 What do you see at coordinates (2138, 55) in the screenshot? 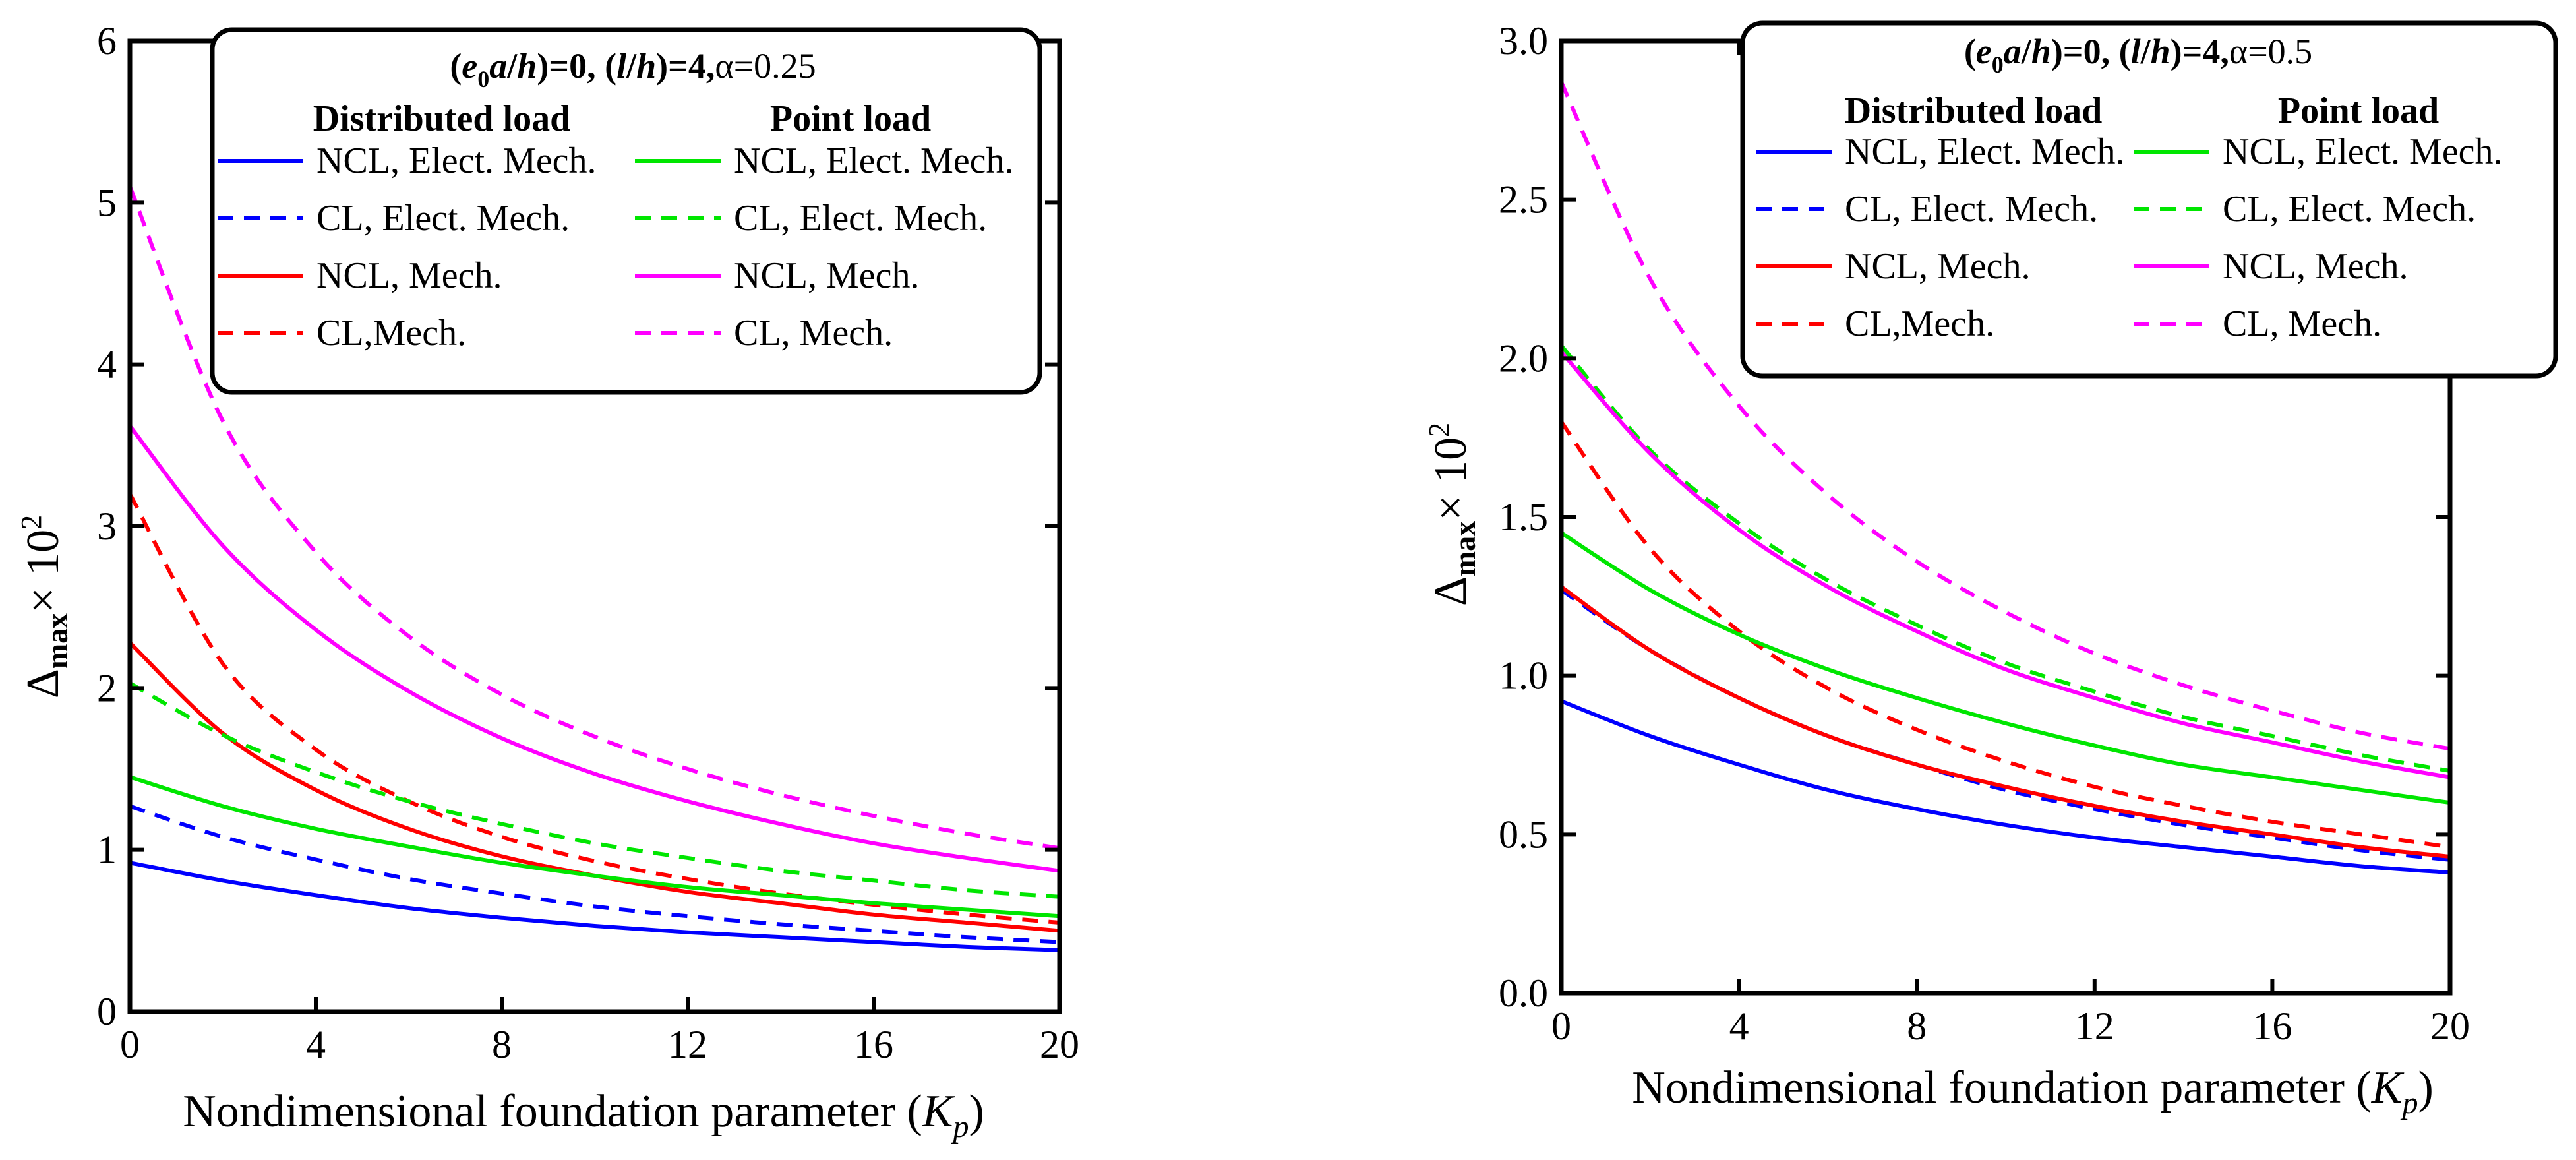
I see `legend-title: (e0a/h)=0, (l/h)=4,α=0.5` at bounding box center [2138, 55].